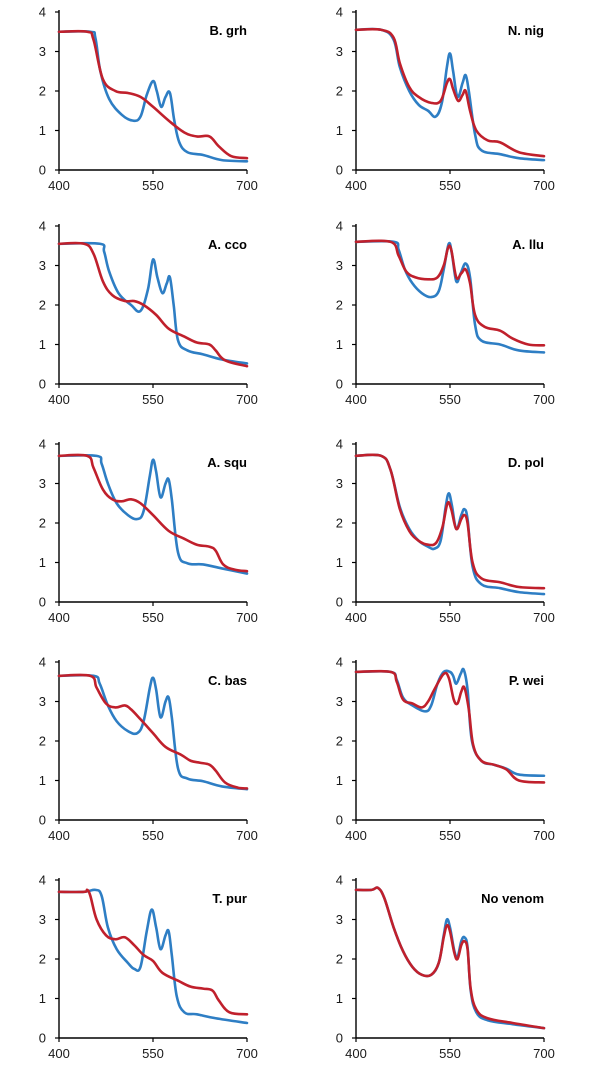 The width and height of the screenshot is (600, 1090). Describe the element at coordinates (228, 30) in the screenshot. I see `panel-title: B. grh` at that location.